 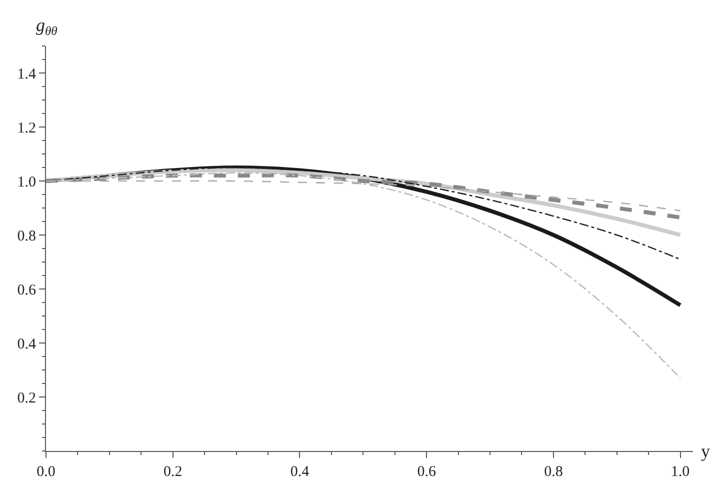 I want to click on x-tick-label: 1.0, so click(x=680, y=472).